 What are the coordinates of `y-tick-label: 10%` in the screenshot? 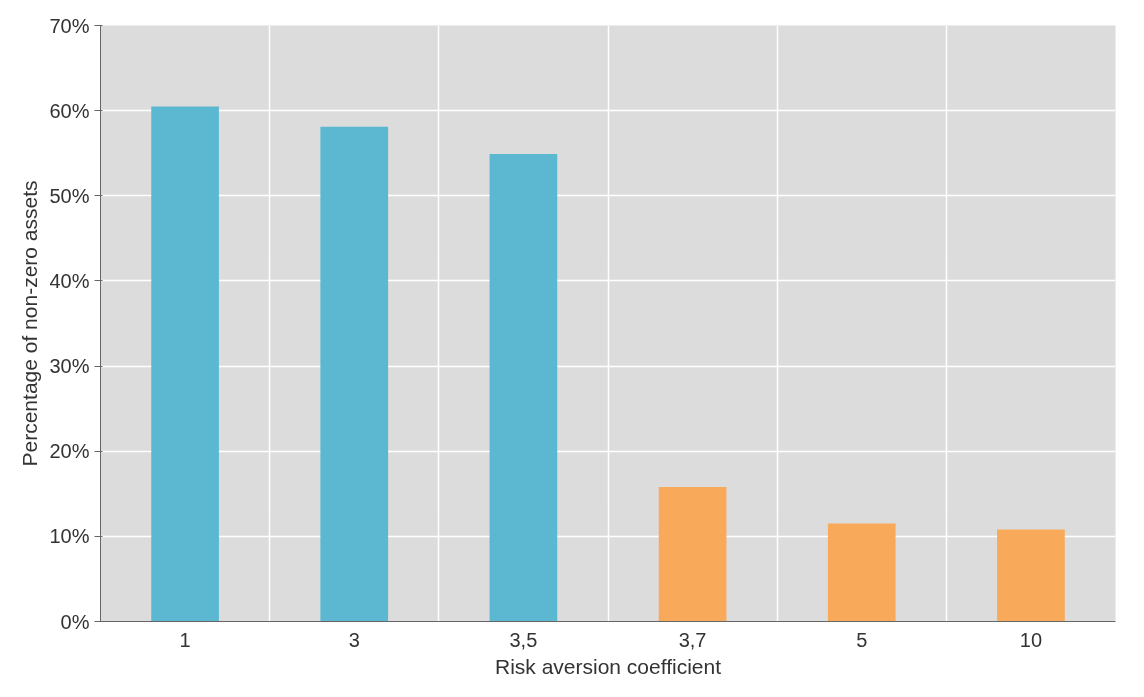 It's located at (69, 536).